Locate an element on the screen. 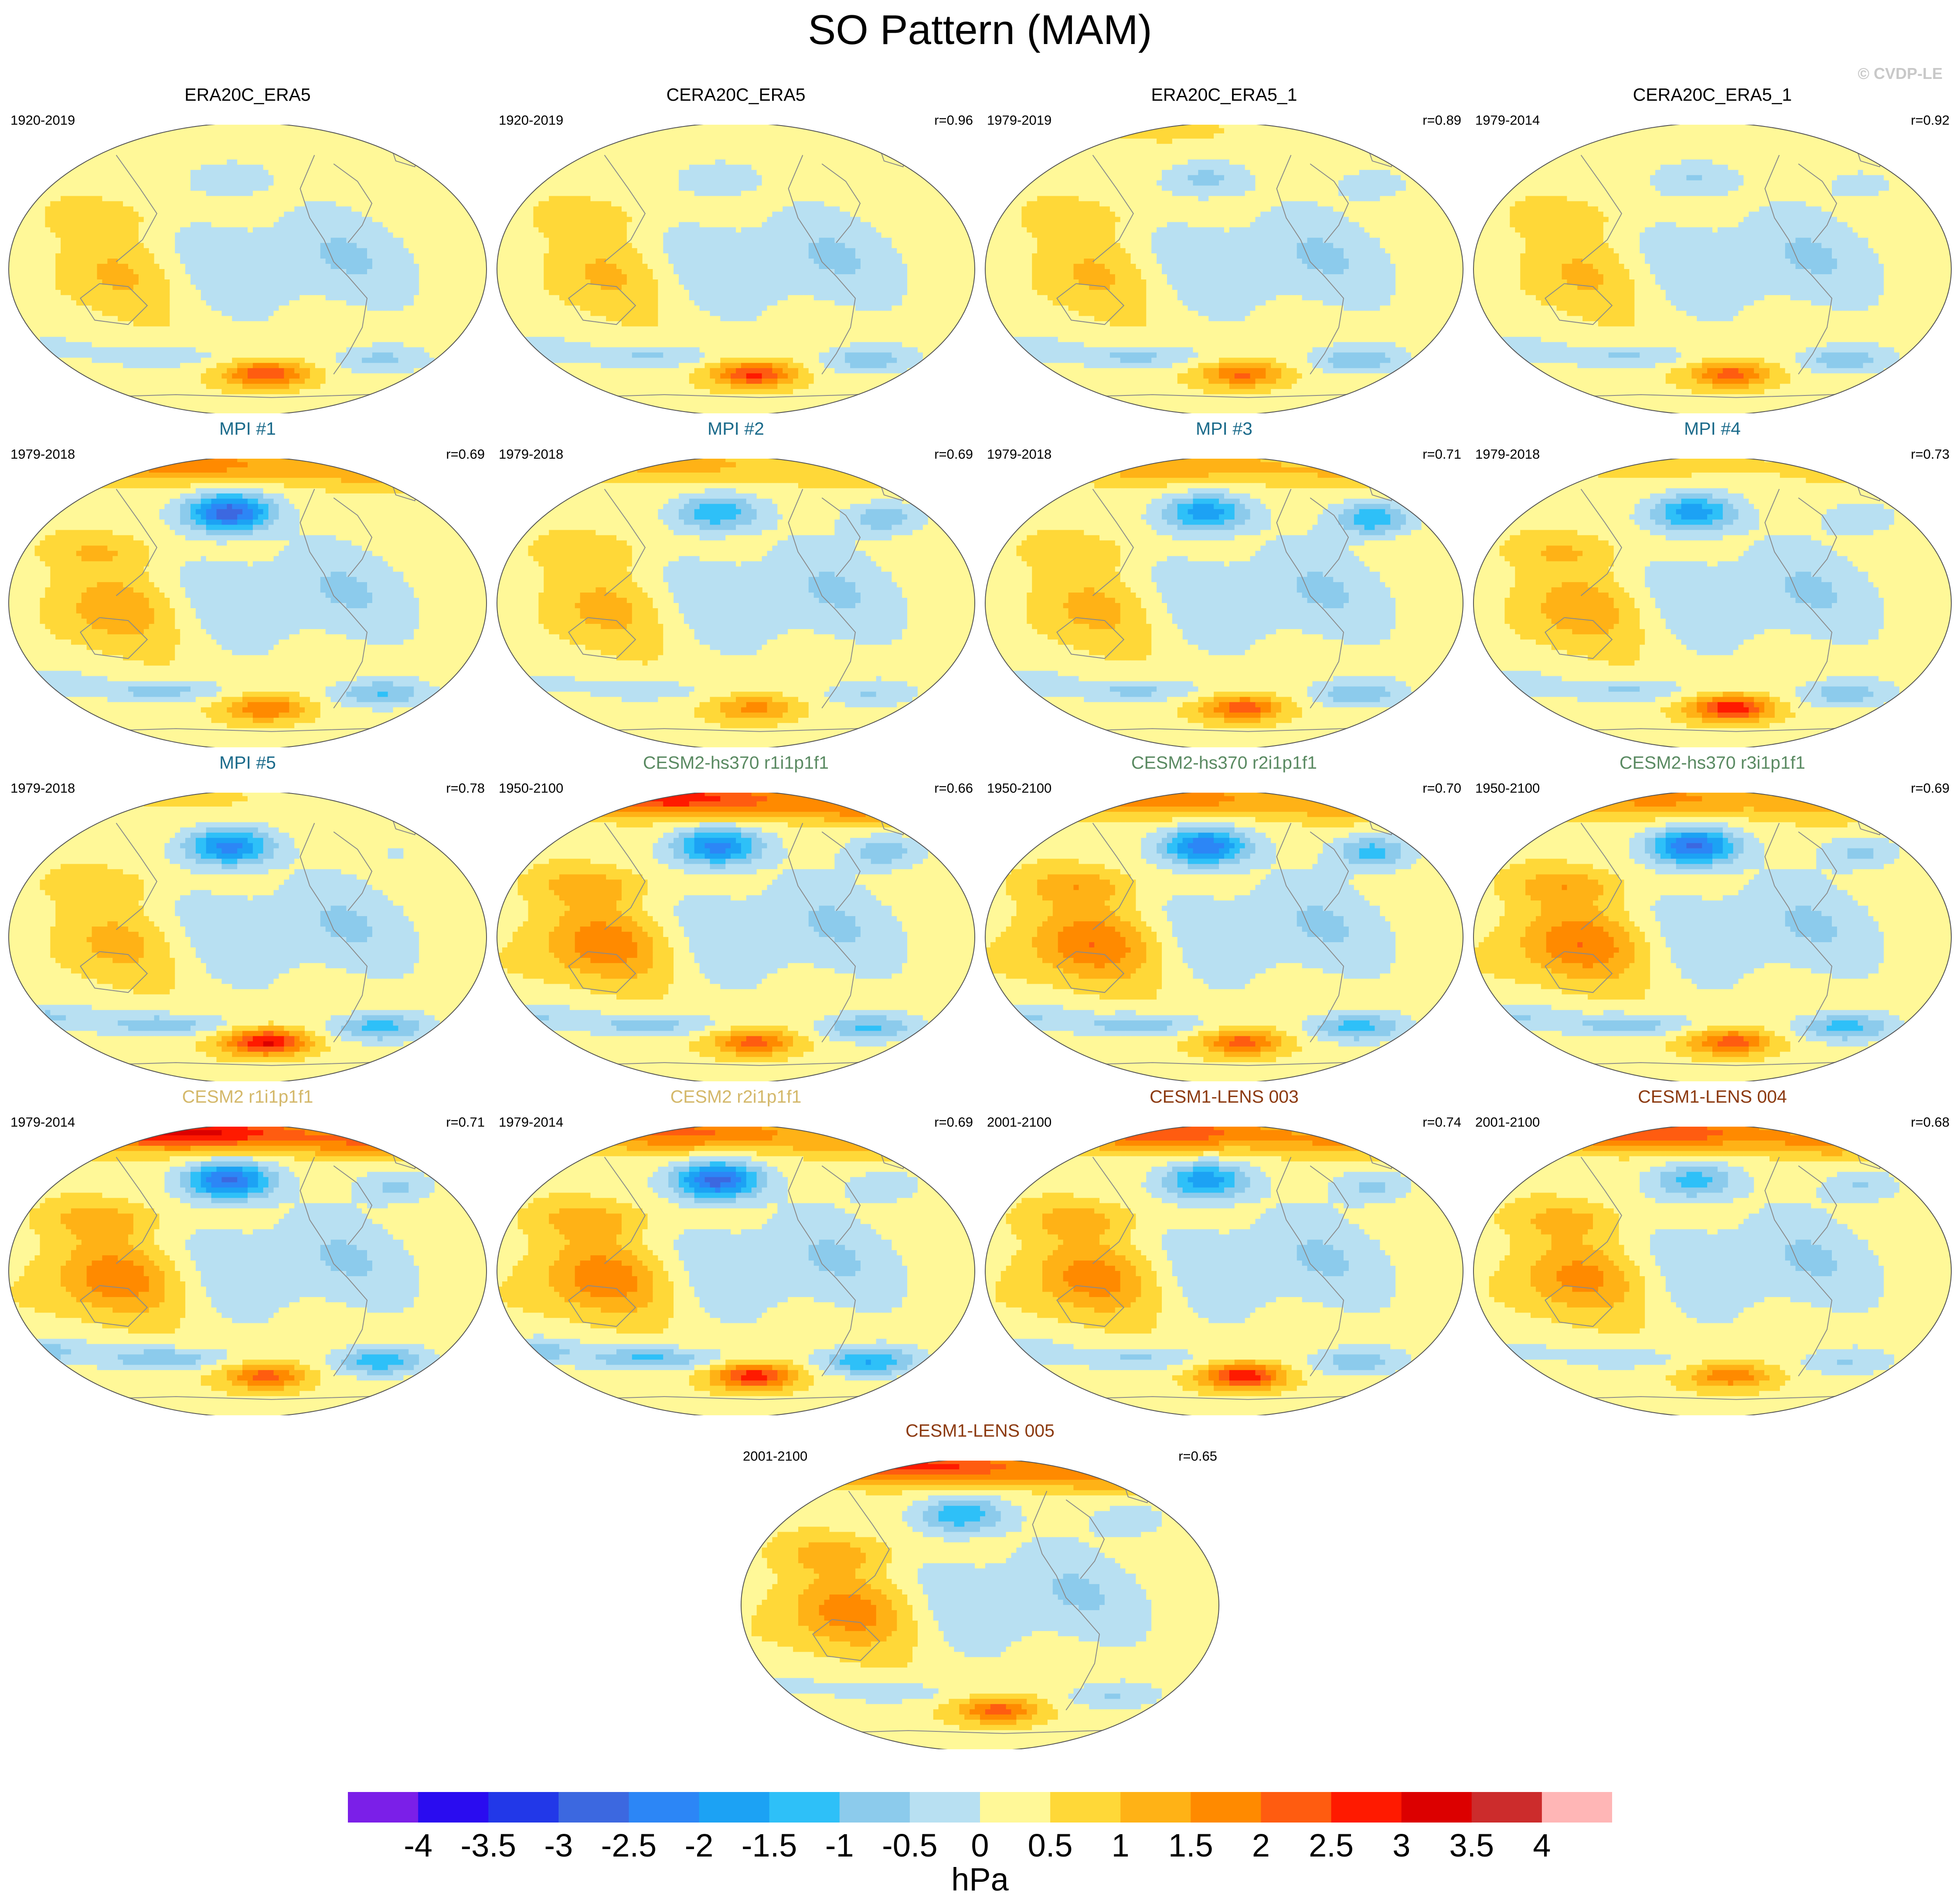  panel-title: CERA20C_ERA5 is located at coordinates (736, 95).